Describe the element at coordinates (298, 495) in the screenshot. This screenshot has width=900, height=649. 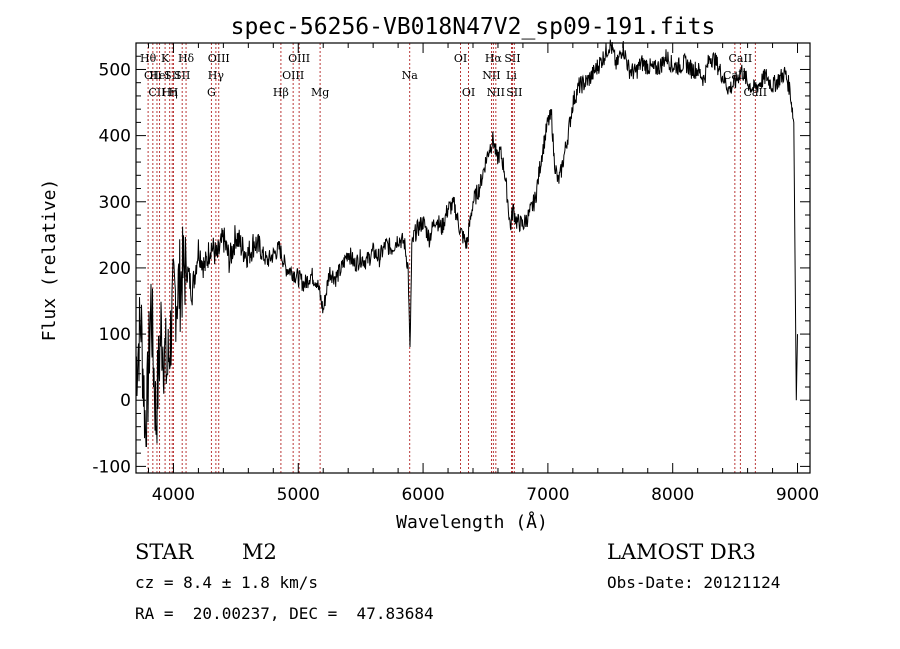
I see `x-tick-label-5000: 5000` at that location.